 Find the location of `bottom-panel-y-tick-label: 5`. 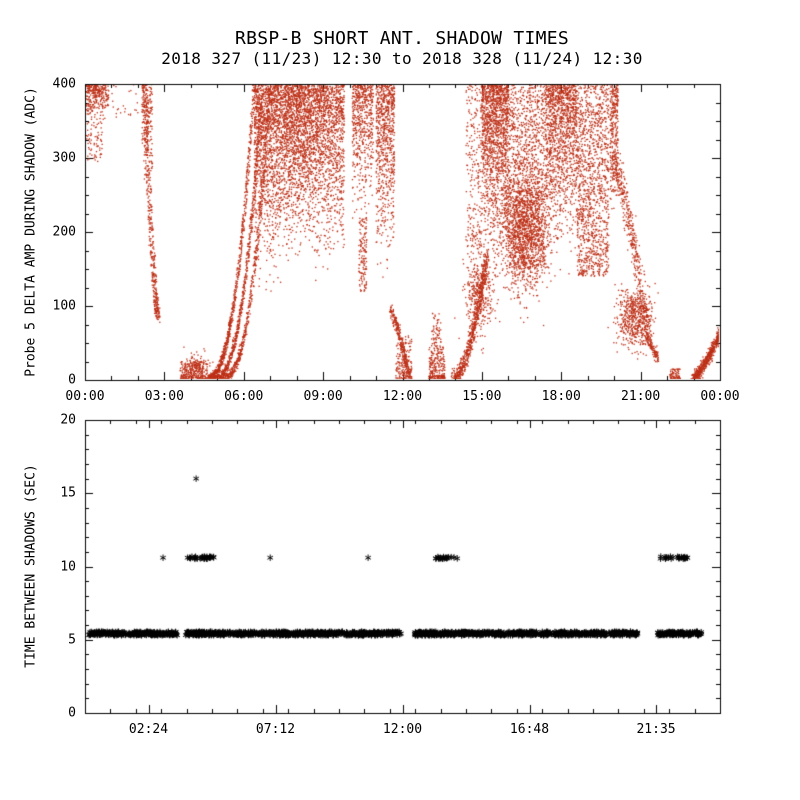

bottom-panel-y-tick-label: 5 is located at coordinates (72, 640).